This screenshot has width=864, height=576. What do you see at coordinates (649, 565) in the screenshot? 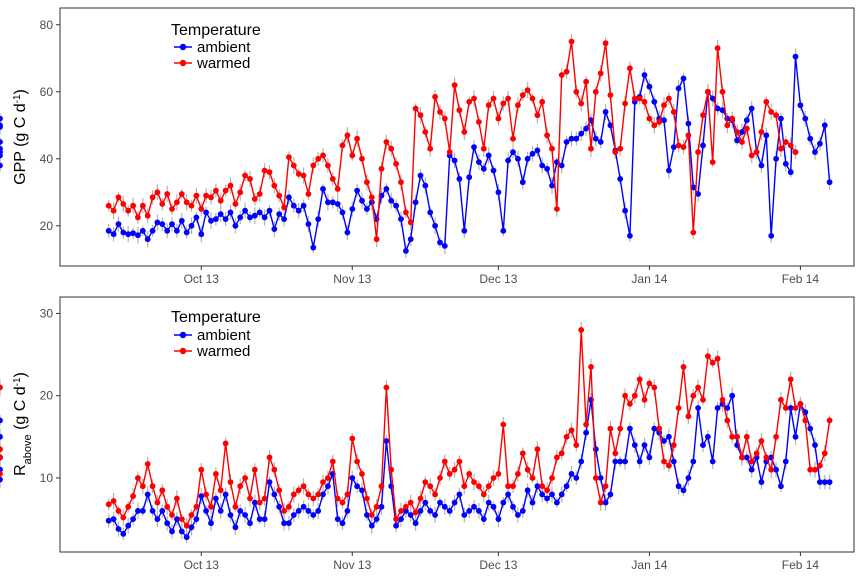
I see `r-above-x-tick-label: Jan 14` at bounding box center [649, 565].